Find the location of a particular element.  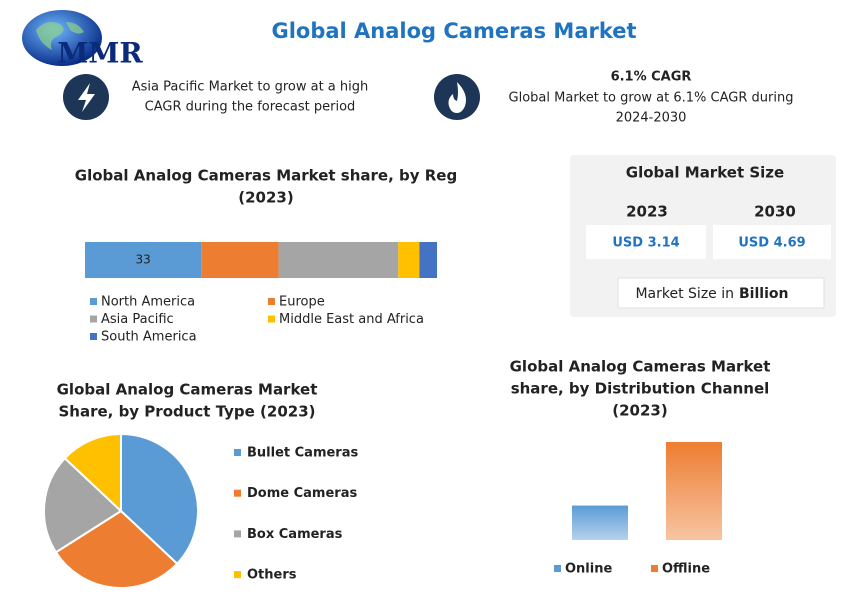

legend-label: Dome Cameras is located at coordinates (302, 493).